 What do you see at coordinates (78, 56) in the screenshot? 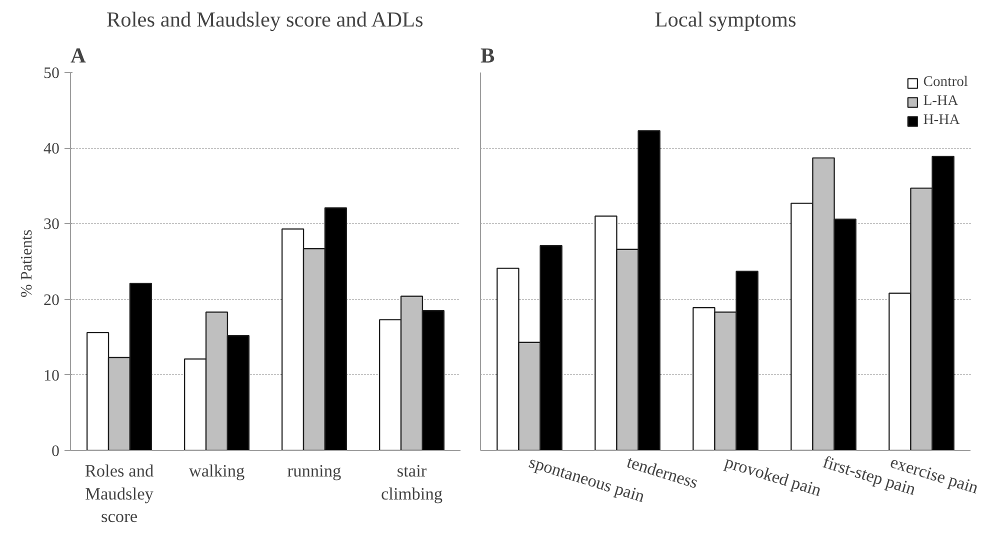
I see `text: A` at bounding box center [78, 56].